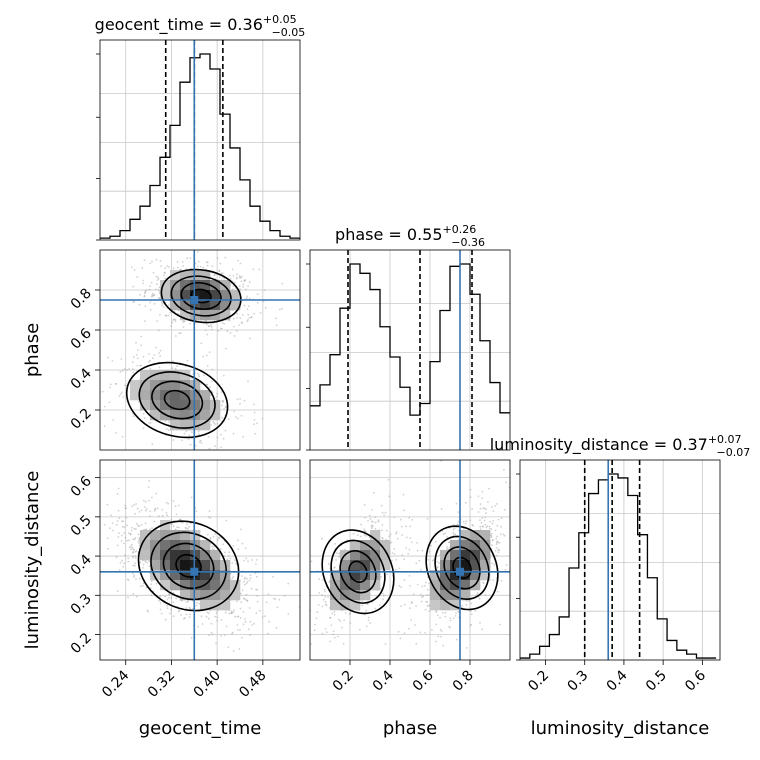  Describe the element at coordinates (32, 350) in the screenshot. I see `y-axis-label-phase: phase` at that location.